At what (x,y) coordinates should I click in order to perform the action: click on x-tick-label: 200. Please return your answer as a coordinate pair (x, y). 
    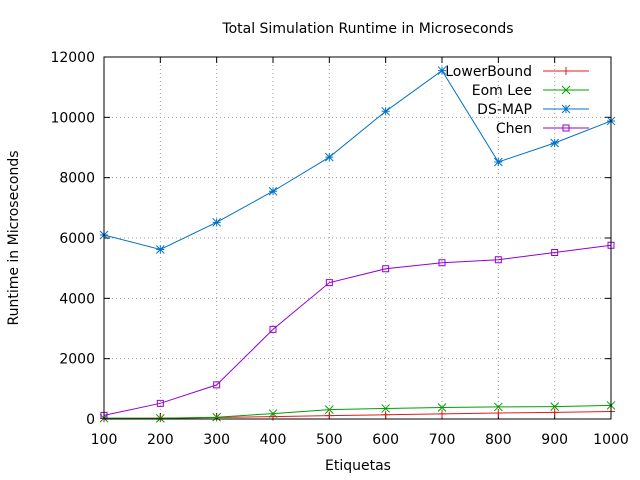
    Looking at the image, I should click on (160, 440).